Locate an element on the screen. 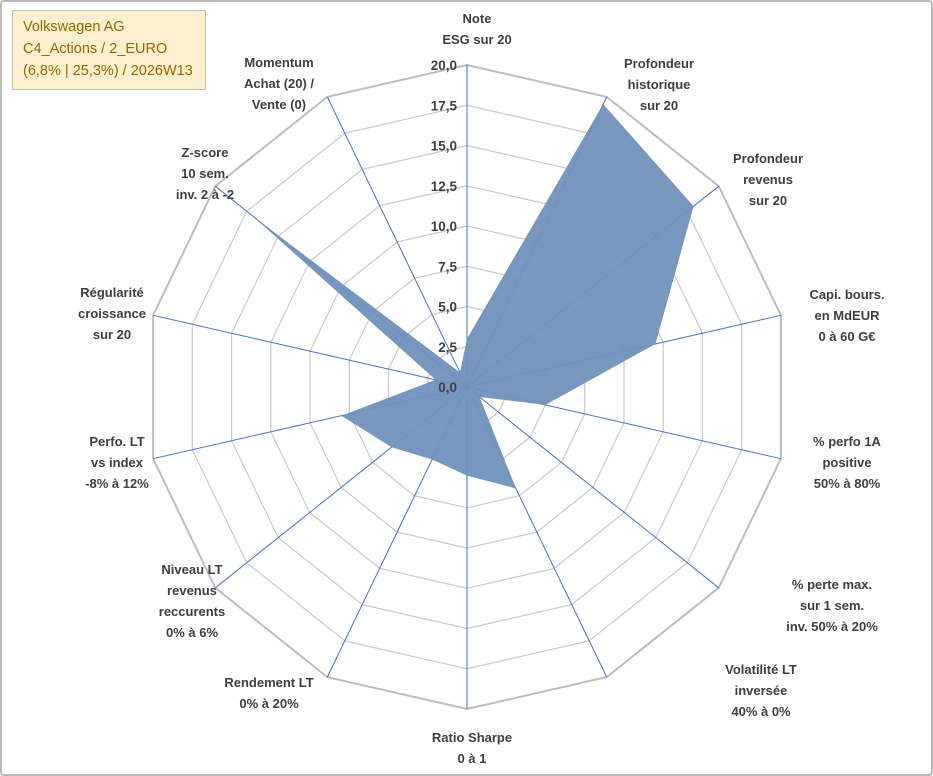  axis-label-4: % perfo 1A positive 50% à 80% is located at coordinates (847, 462).